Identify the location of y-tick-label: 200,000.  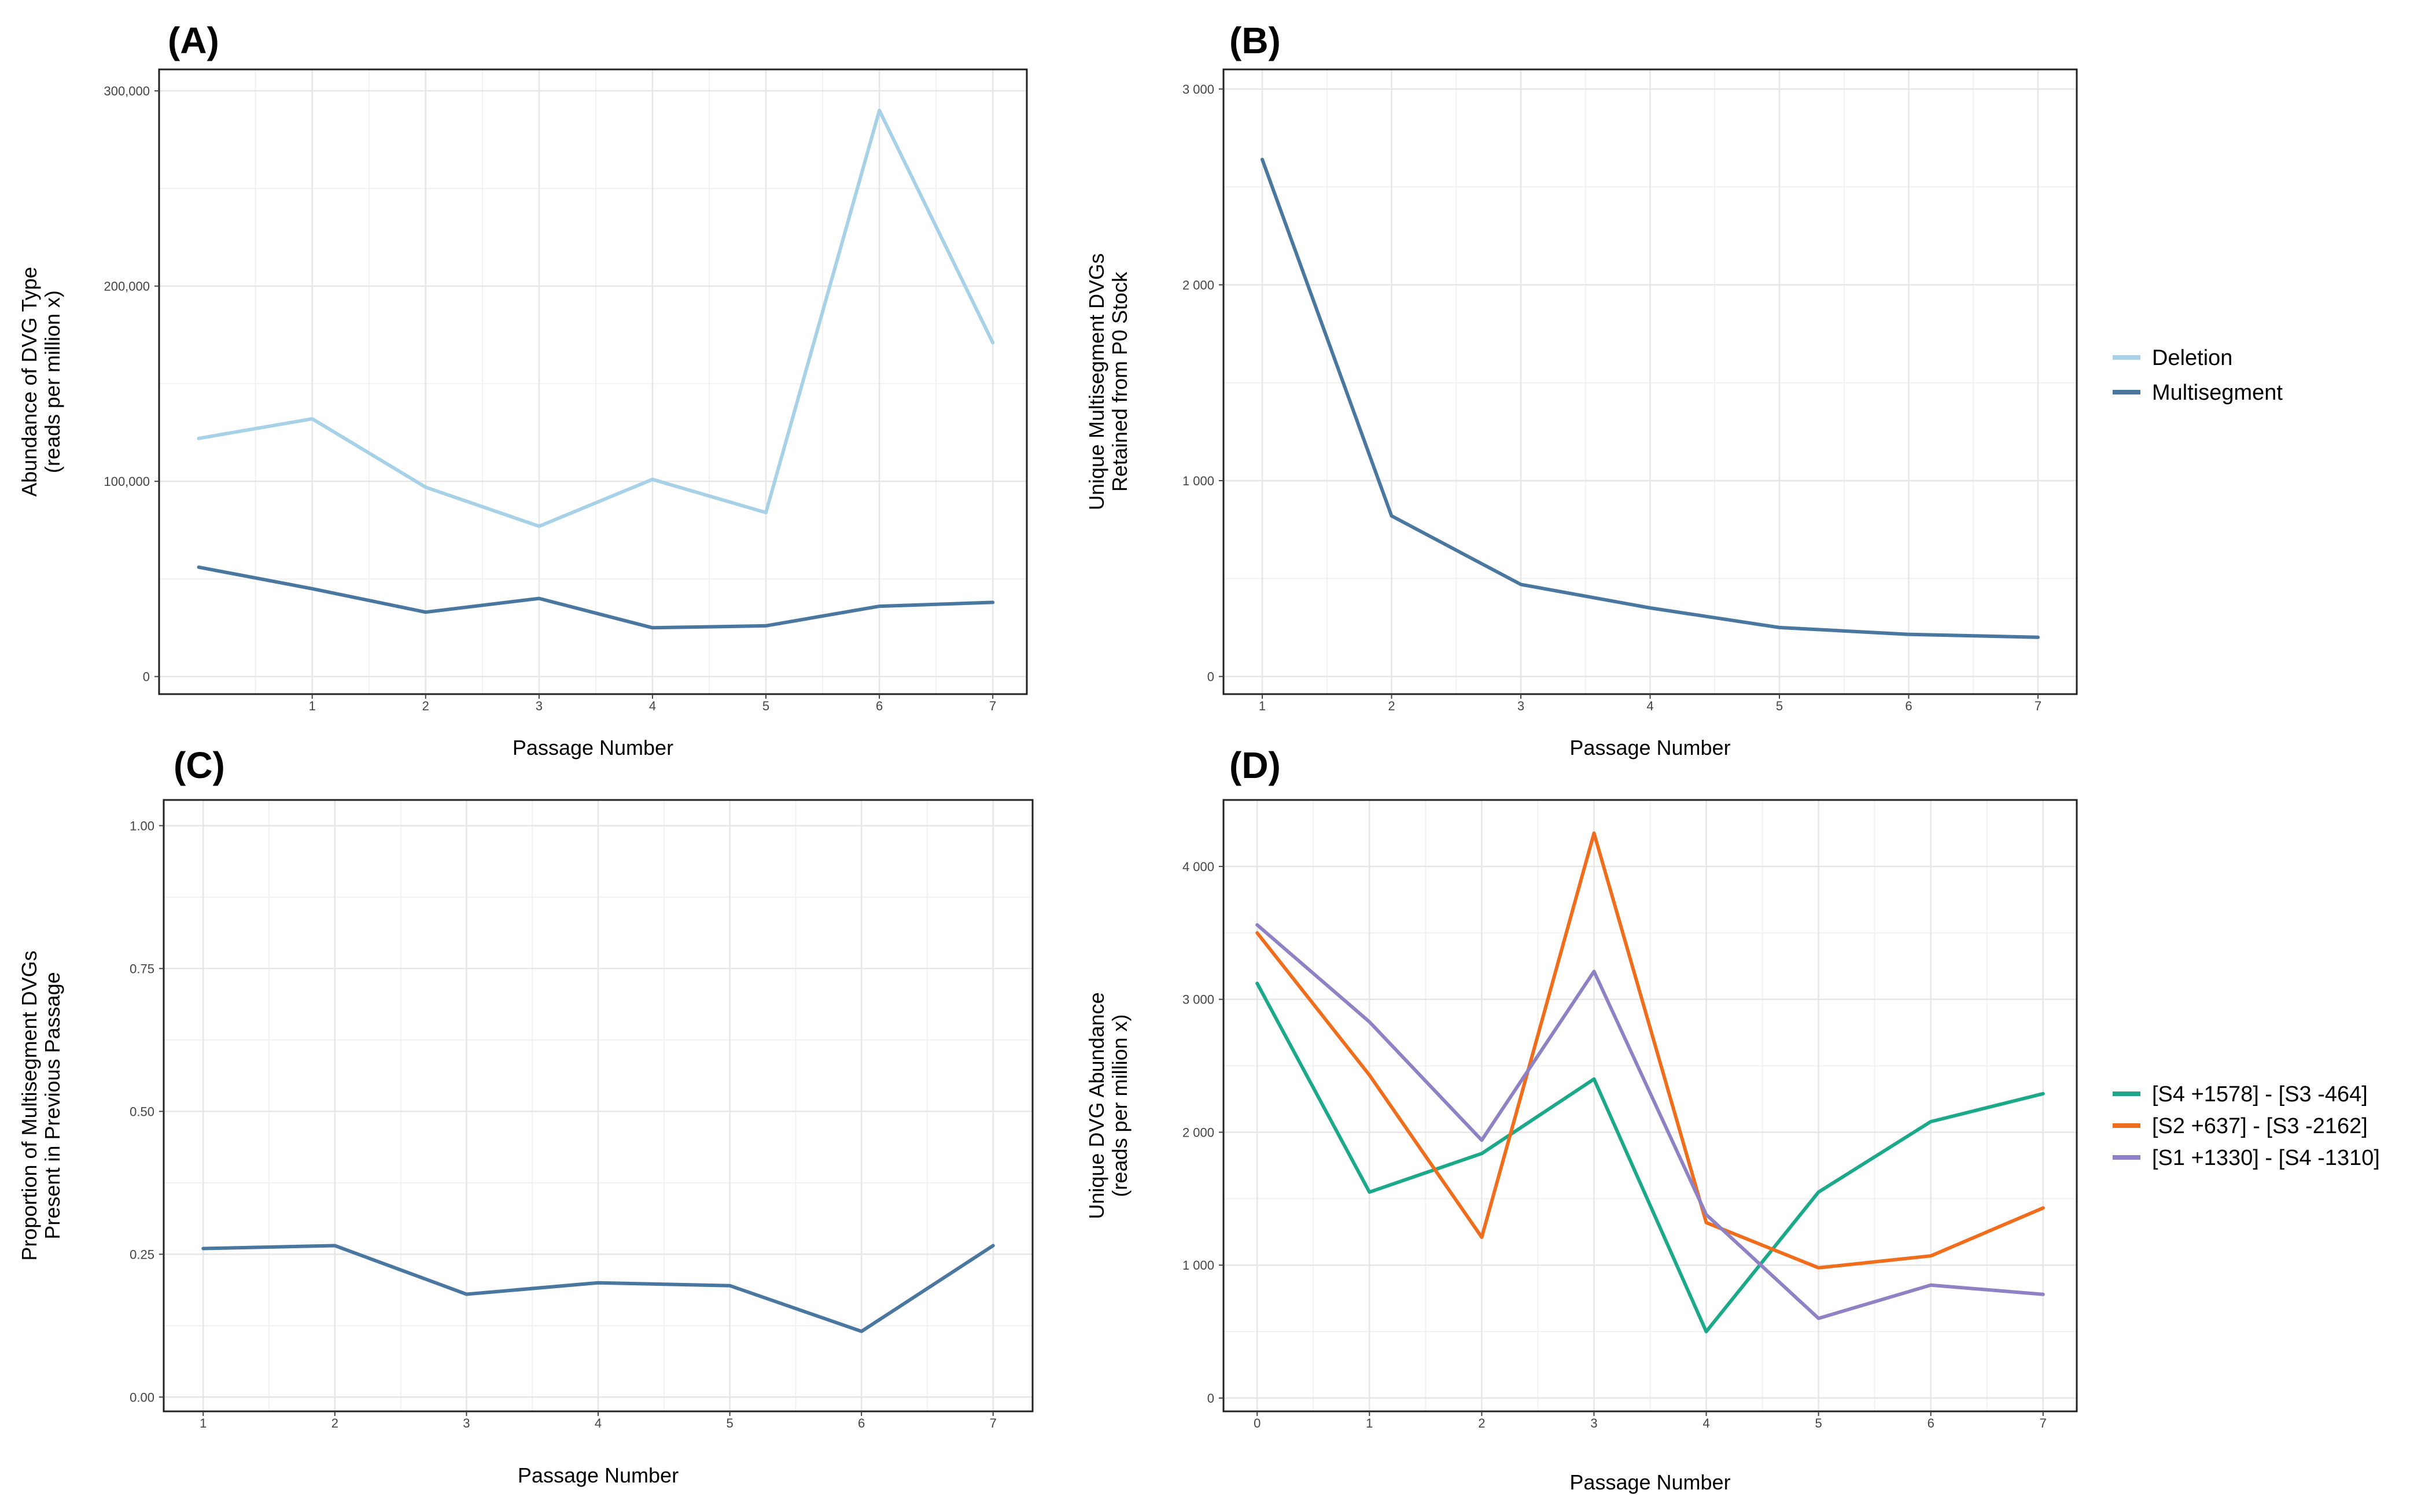
(127, 286).